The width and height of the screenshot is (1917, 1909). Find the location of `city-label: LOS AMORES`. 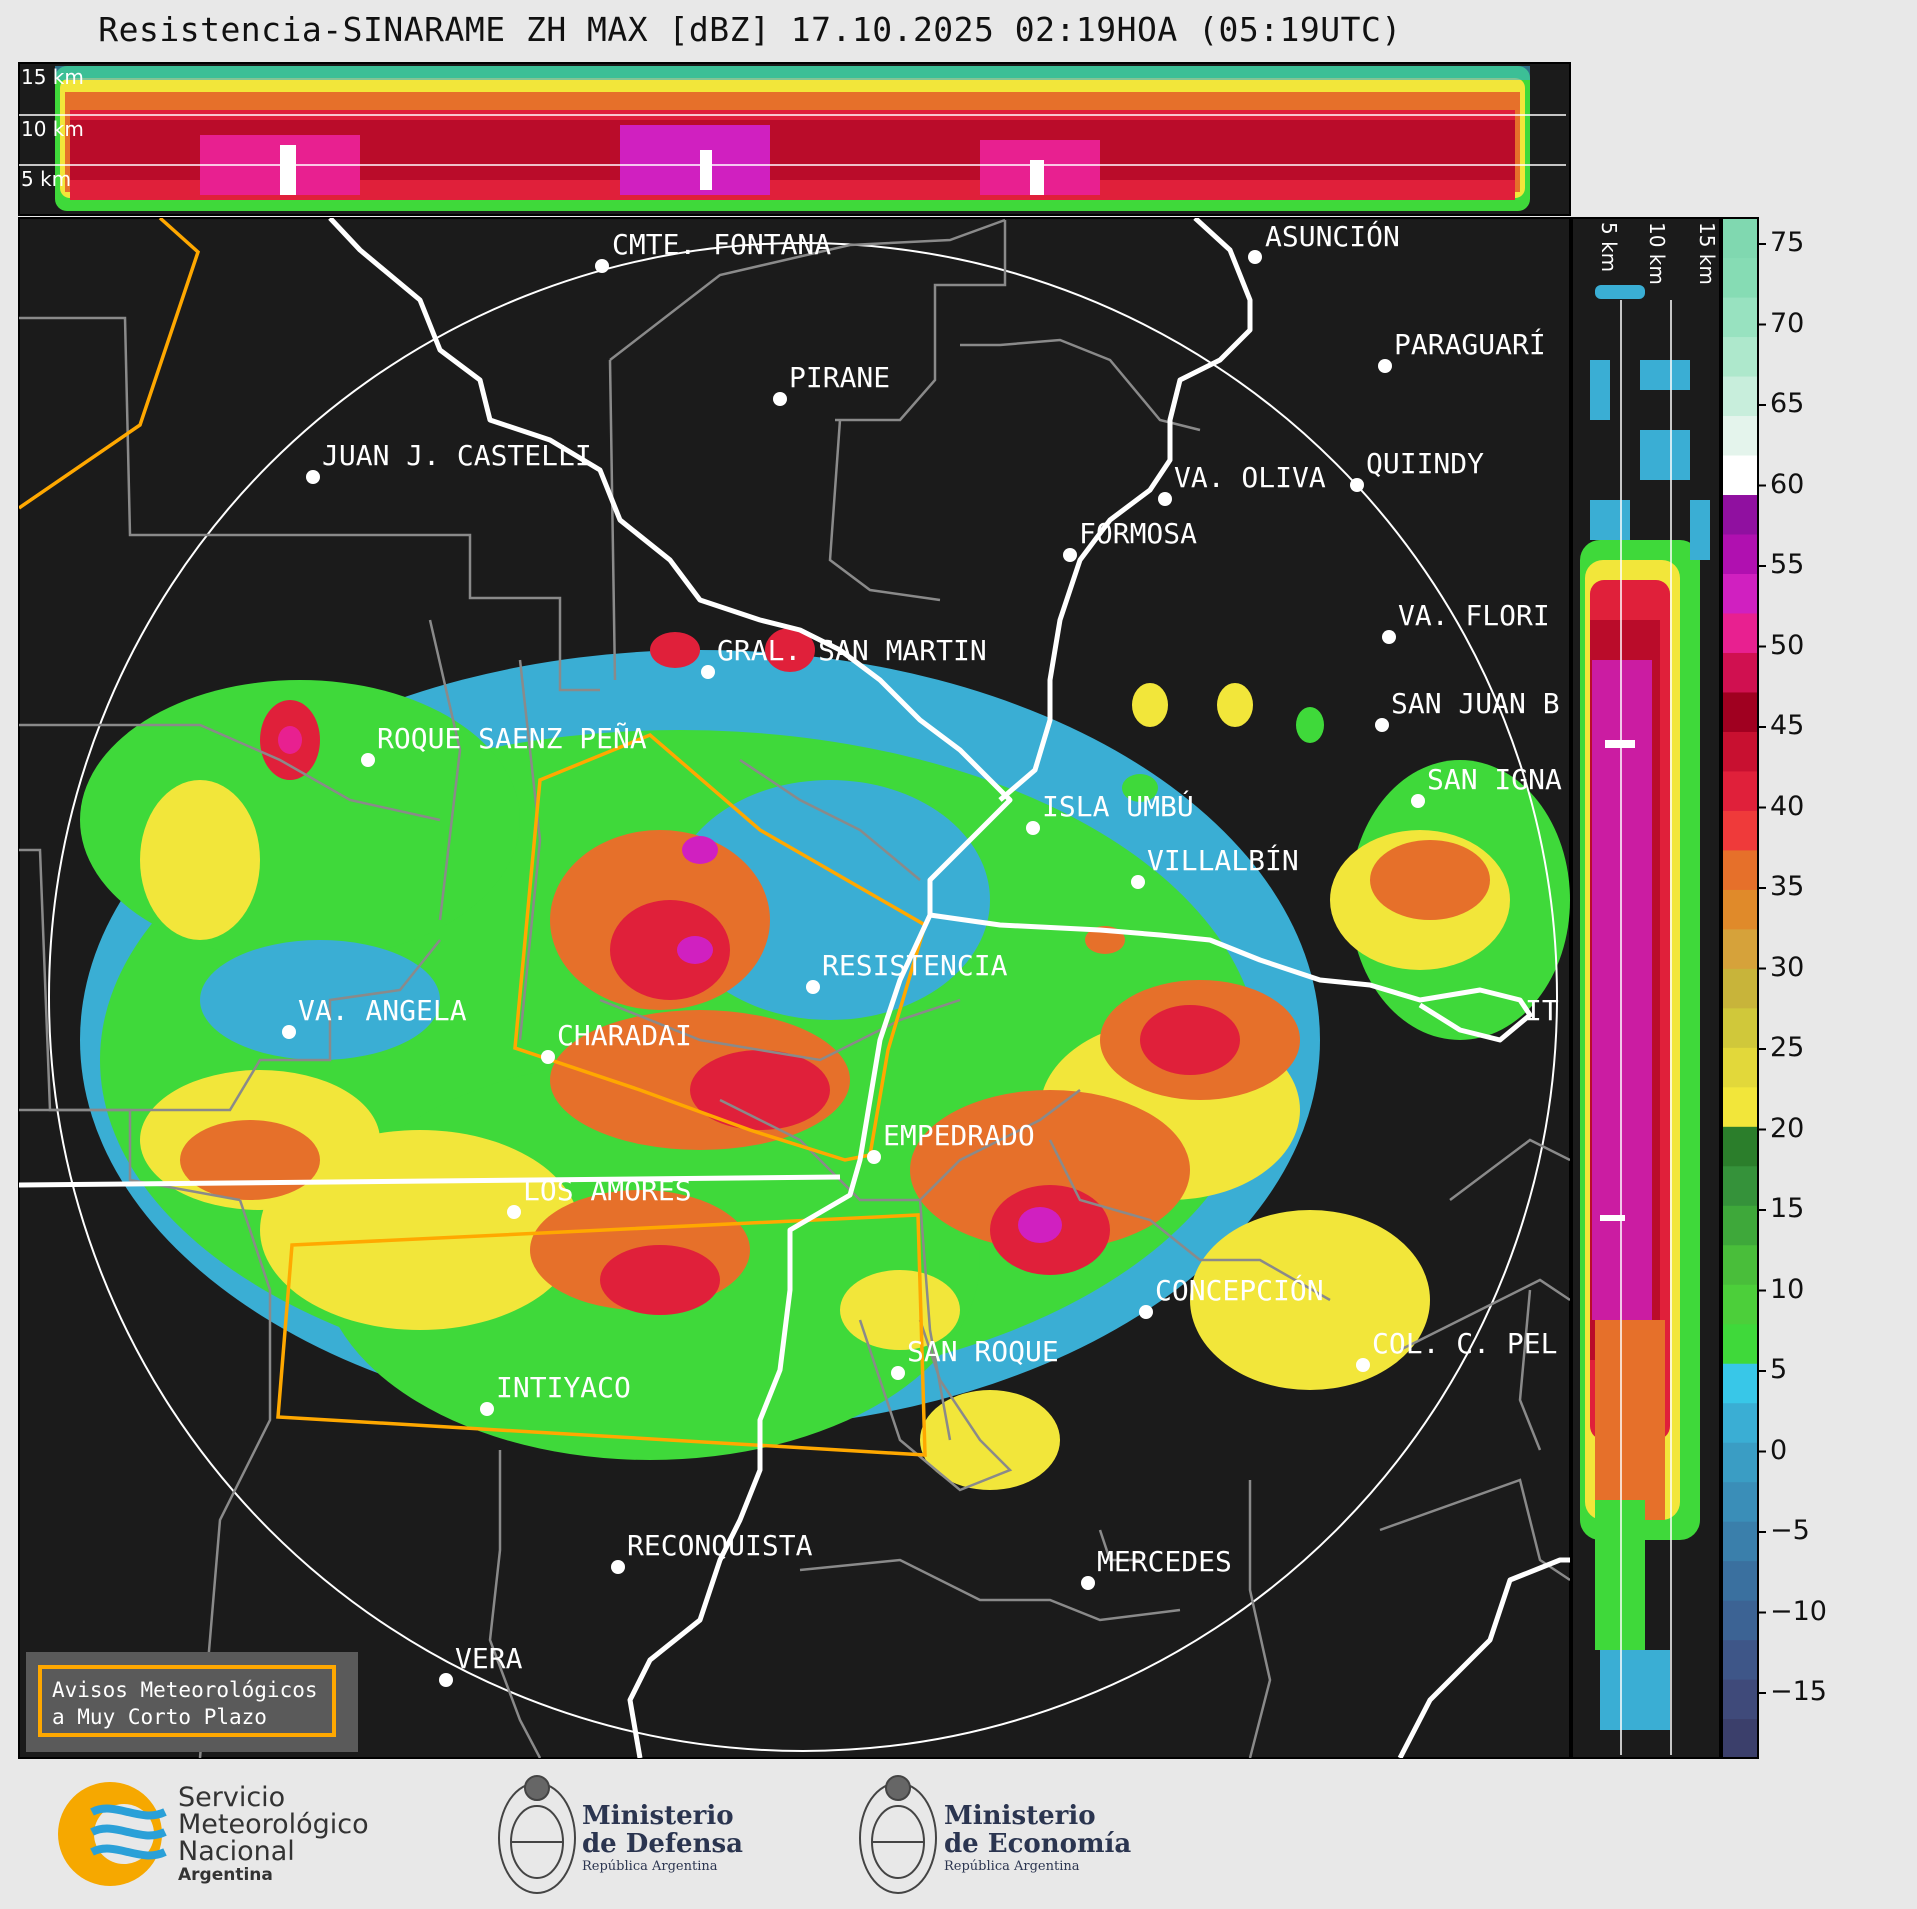

city-label: LOS AMORES is located at coordinates (607, 1190).